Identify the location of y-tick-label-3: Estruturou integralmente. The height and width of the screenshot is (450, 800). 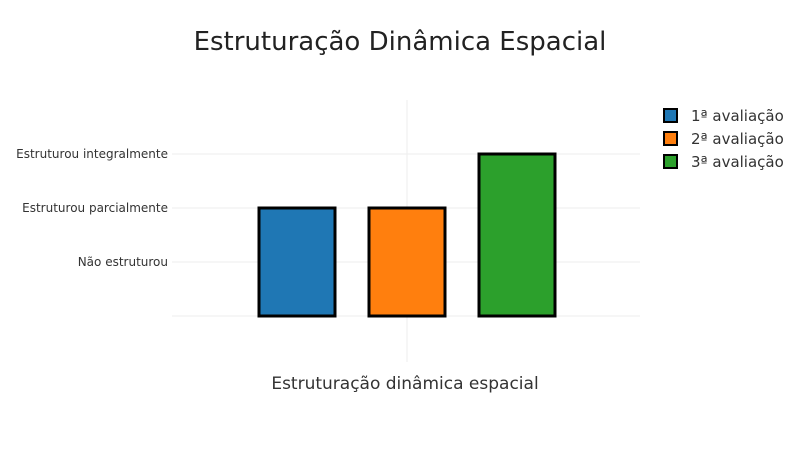
(92, 154).